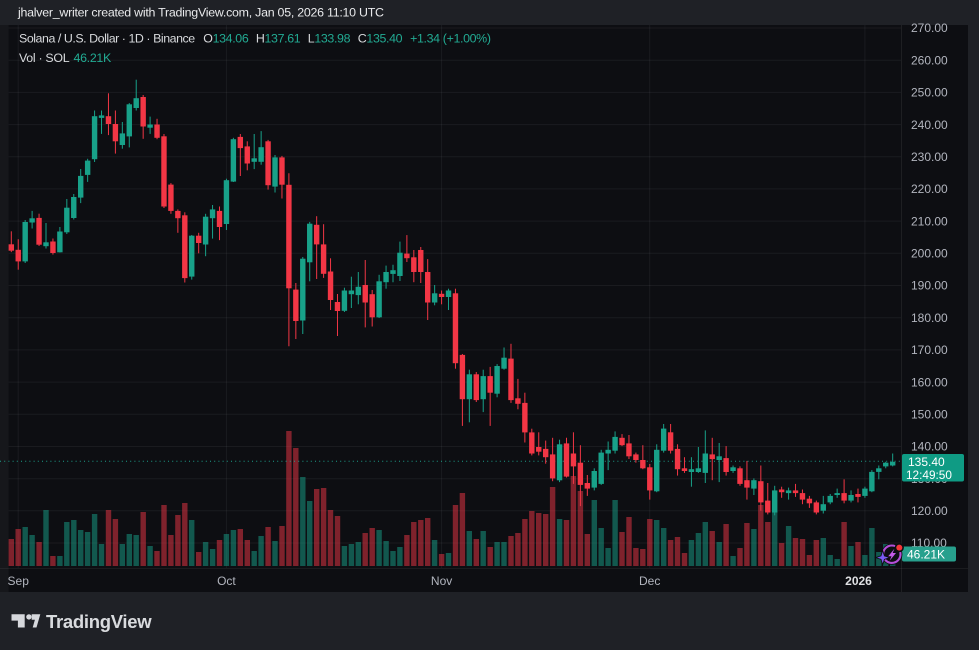 This screenshot has width=979, height=650. Describe the element at coordinates (858, 581) in the screenshot. I see `svg-text: 2026` at that location.